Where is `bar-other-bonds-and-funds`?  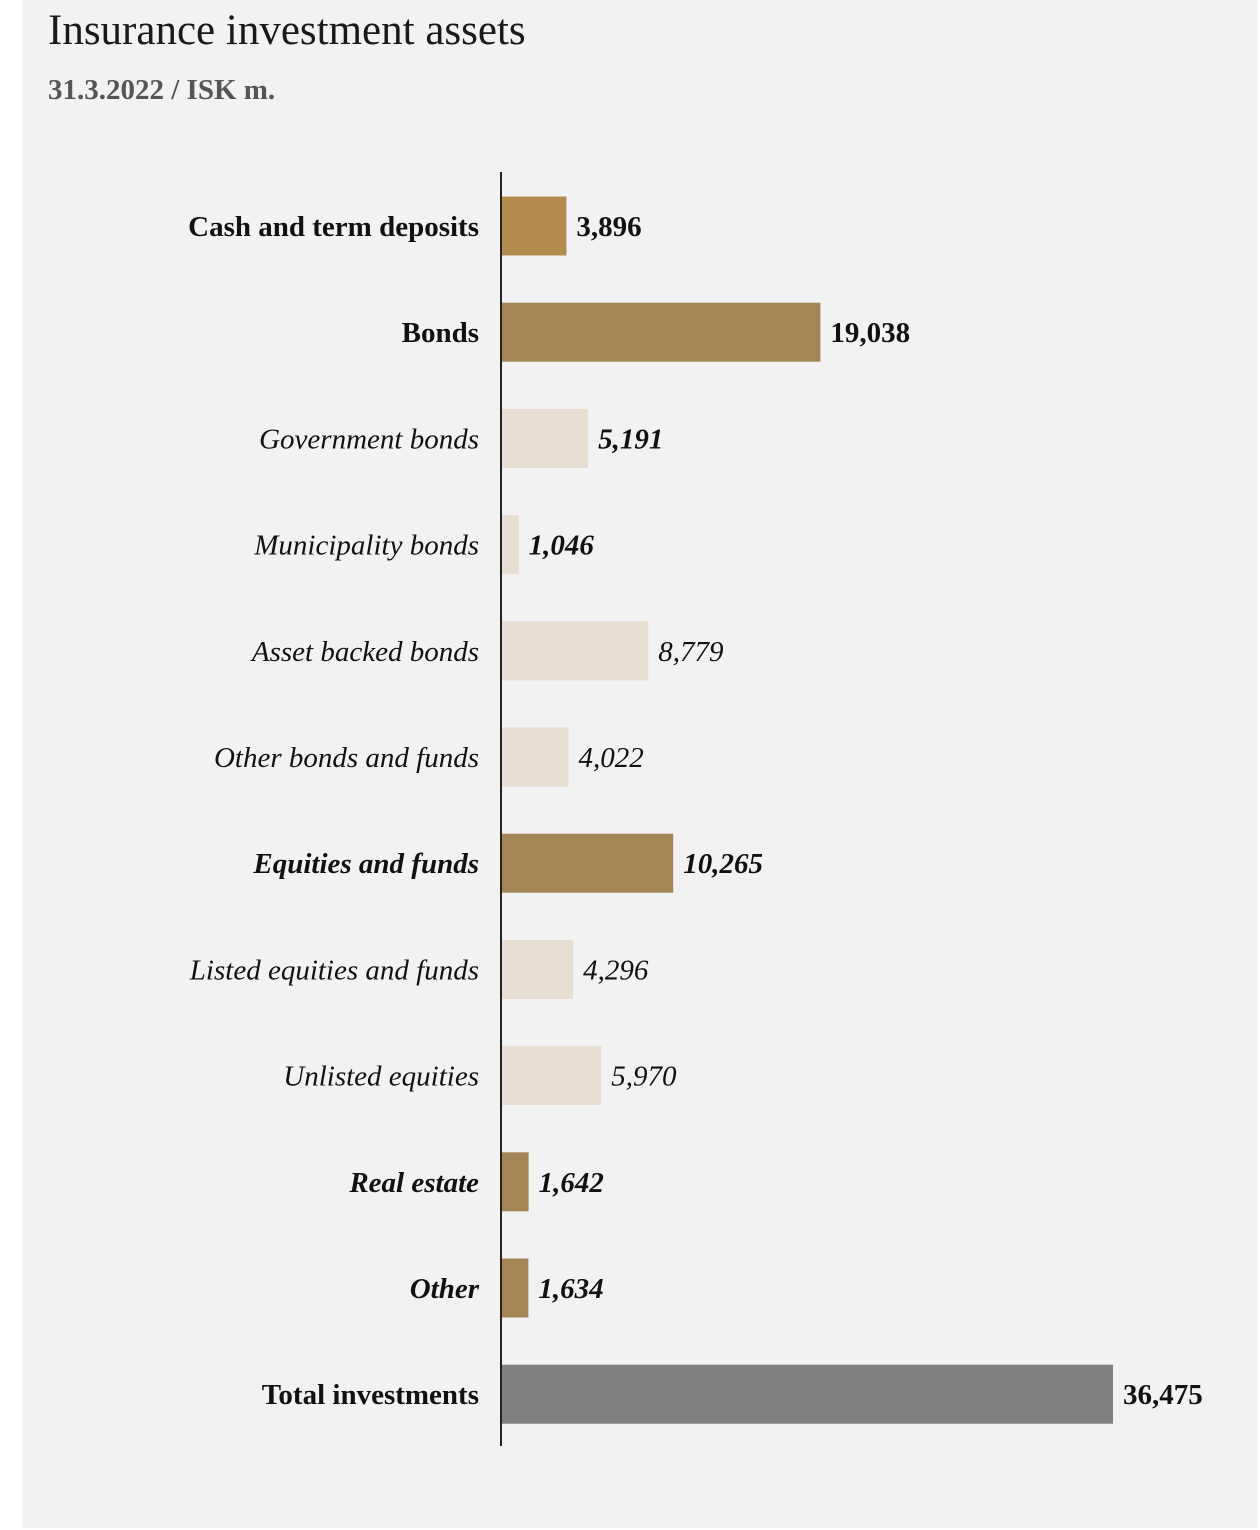
bar-other-bonds-and-funds is located at coordinates (535, 757).